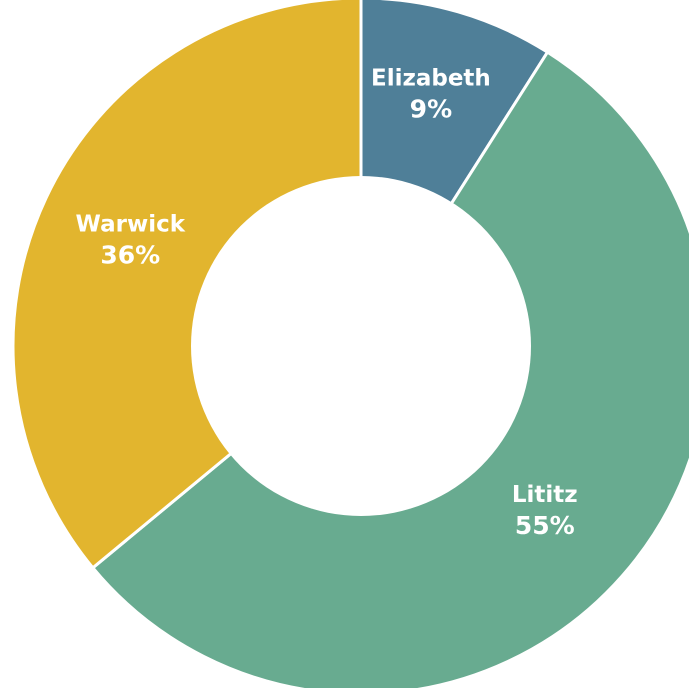 Image resolution: width=689 pixels, height=688 pixels. Describe the element at coordinates (431, 109) in the screenshot. I see `slice-value-label: 9%` at that location.